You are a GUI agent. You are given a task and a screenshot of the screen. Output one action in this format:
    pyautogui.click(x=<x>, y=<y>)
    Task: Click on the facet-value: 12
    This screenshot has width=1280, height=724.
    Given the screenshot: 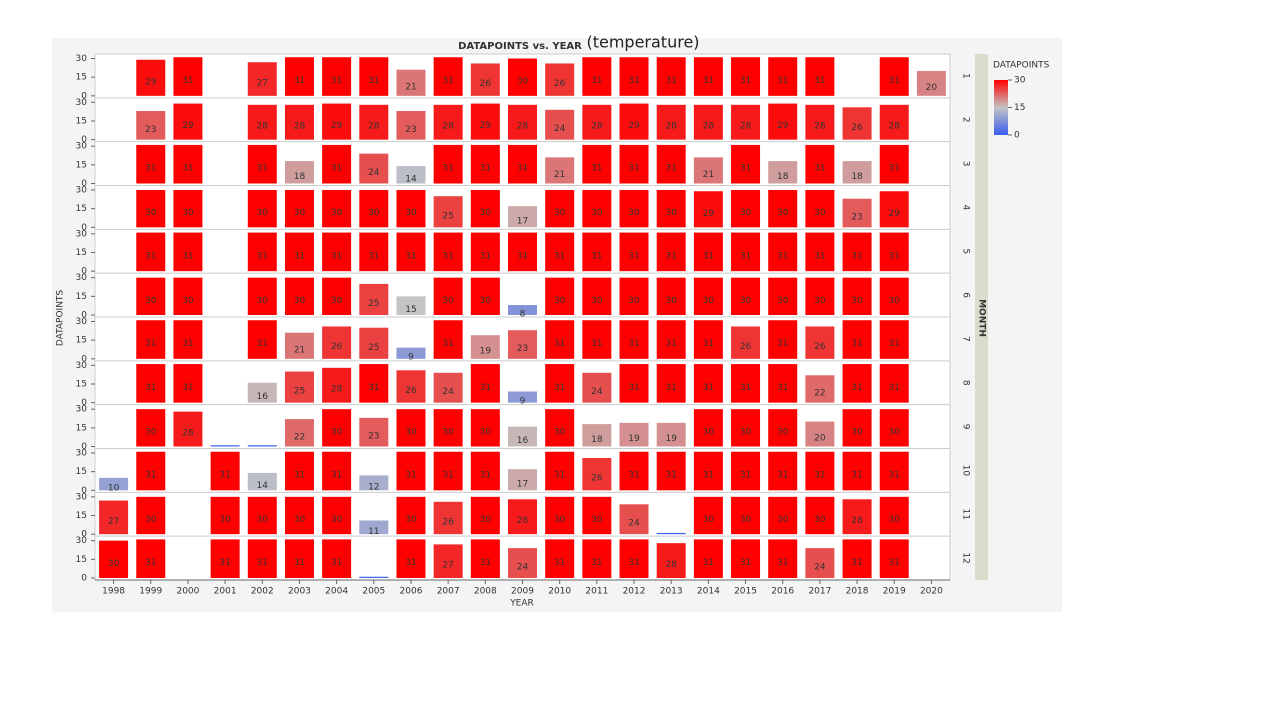 What is the action you would take?
    pyautogui.click(x=966, y=557)
    